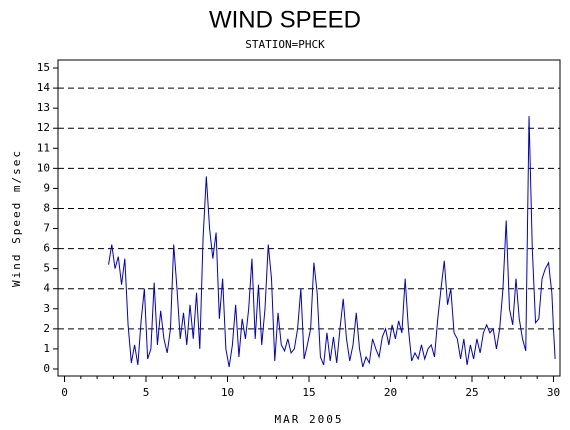  What do you see at coordinates (390, 392) in the screenshot?
I see `x-tick-label: 20` at bounding box center [390, 392].